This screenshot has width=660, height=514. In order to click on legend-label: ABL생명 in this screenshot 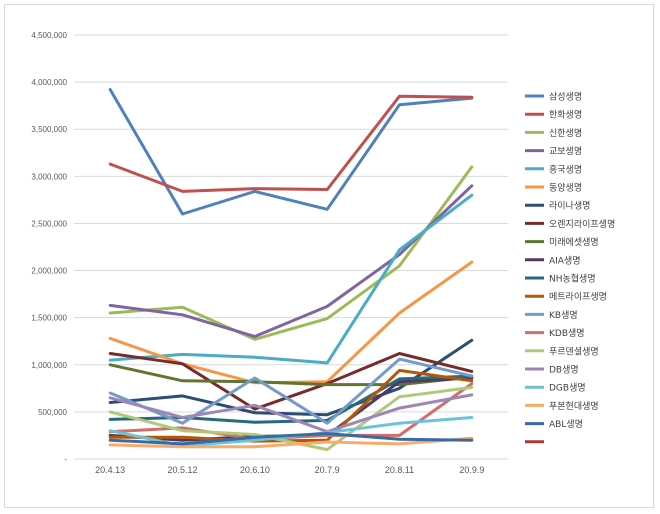, I will do `click(566, 424)`.